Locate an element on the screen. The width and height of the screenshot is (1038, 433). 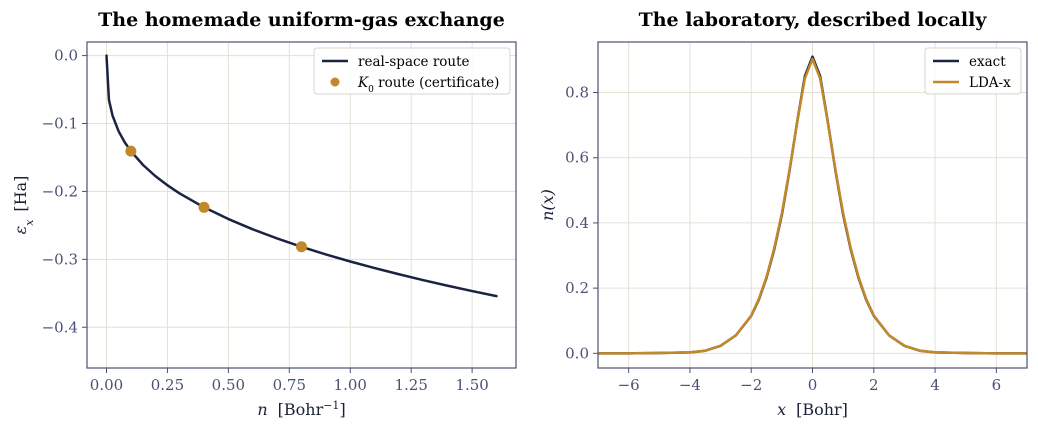
y-axis-label: εx [Ha] is located at coordinates (23, 205).